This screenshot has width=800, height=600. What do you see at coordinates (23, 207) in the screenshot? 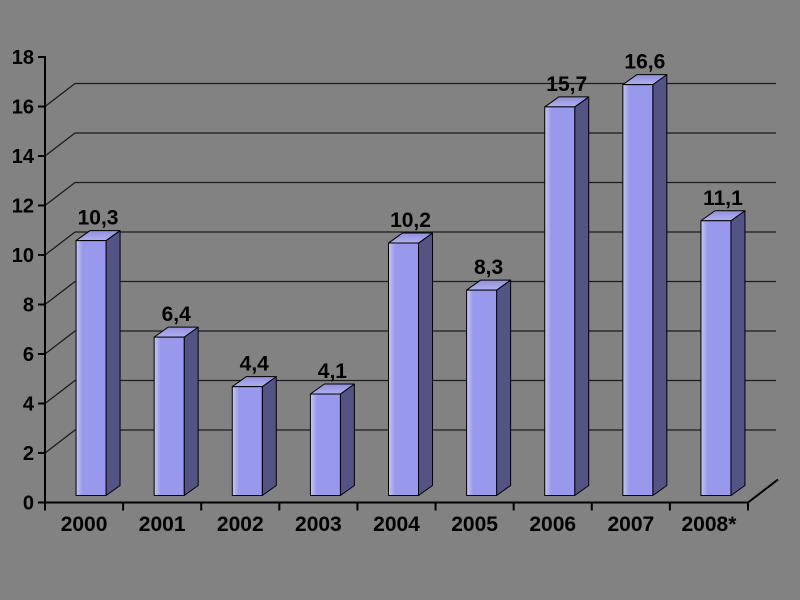
I see `y-tick-label-12: 12` at bounding box center [23, 207].